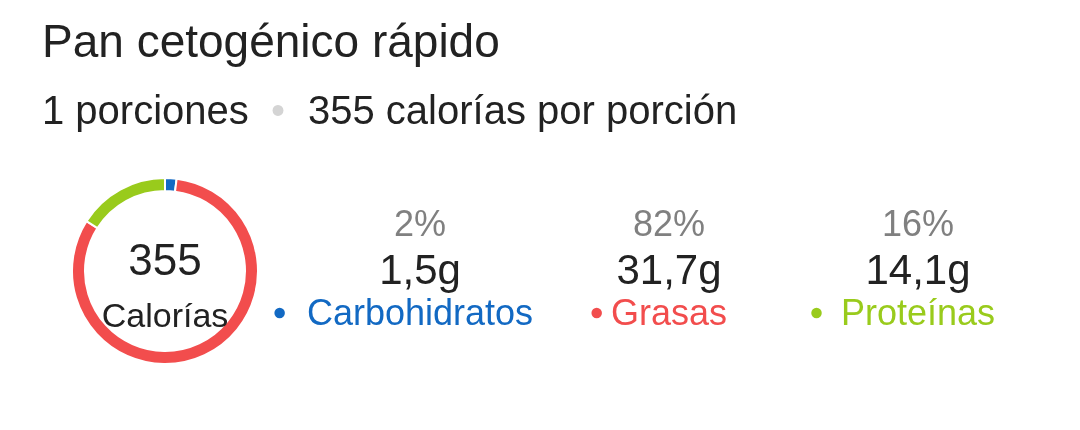  Describe the element at coordinates (918, 269) in the screenshot. I see `text: 14,1g` at that location.